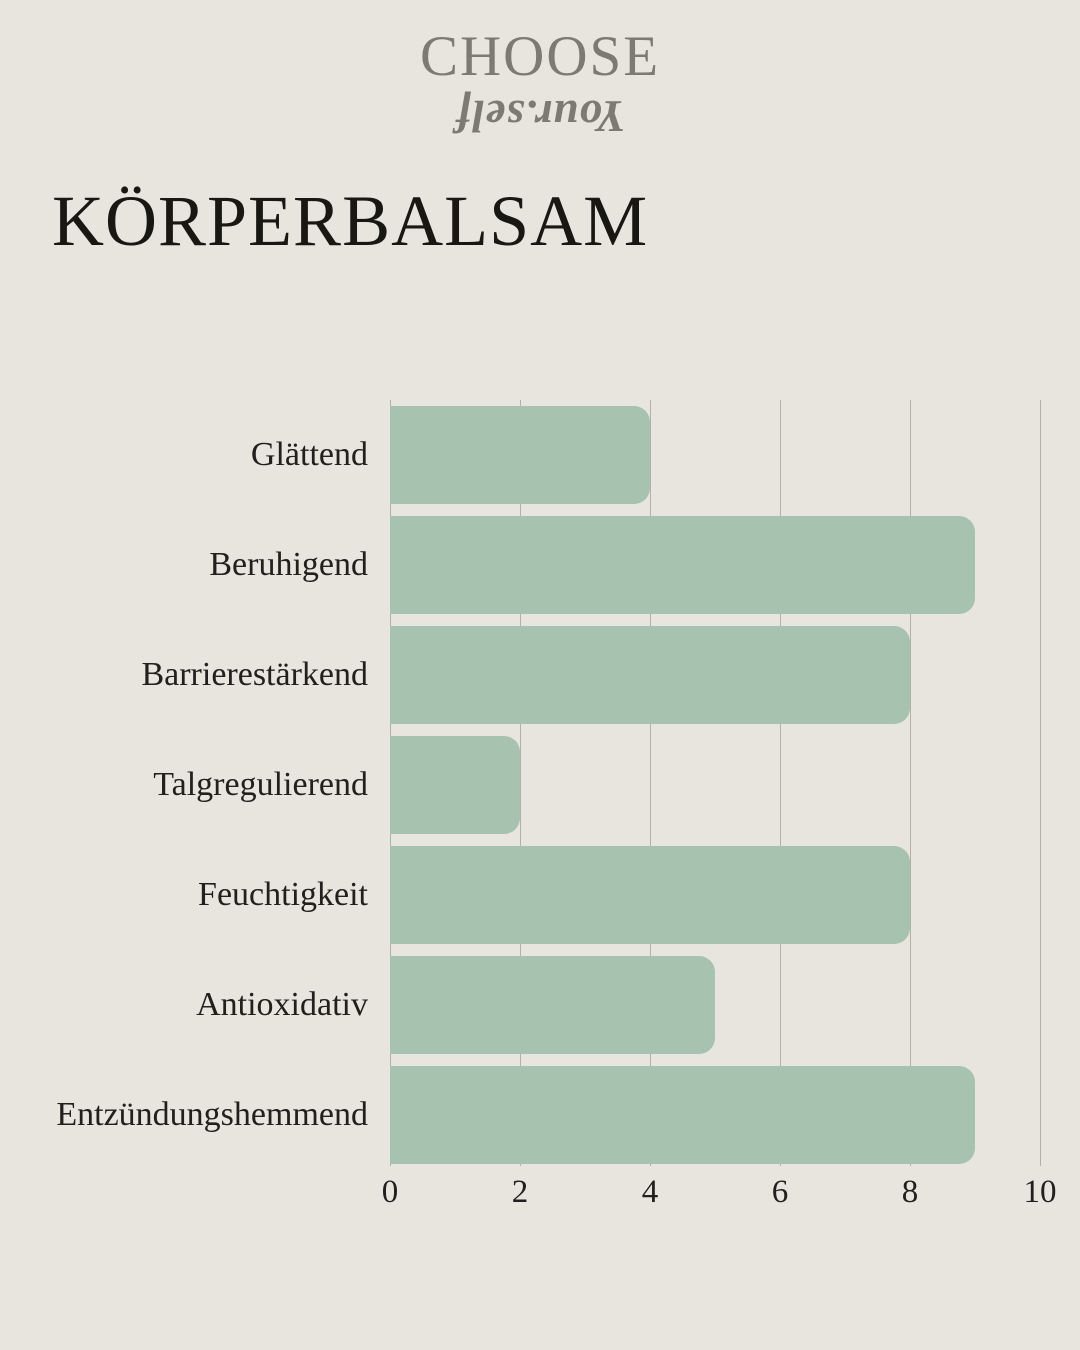 This screenshot has height=1350, width=1080. I want to click on page-title: KÖRPERBALSAM, so click(350, 221).